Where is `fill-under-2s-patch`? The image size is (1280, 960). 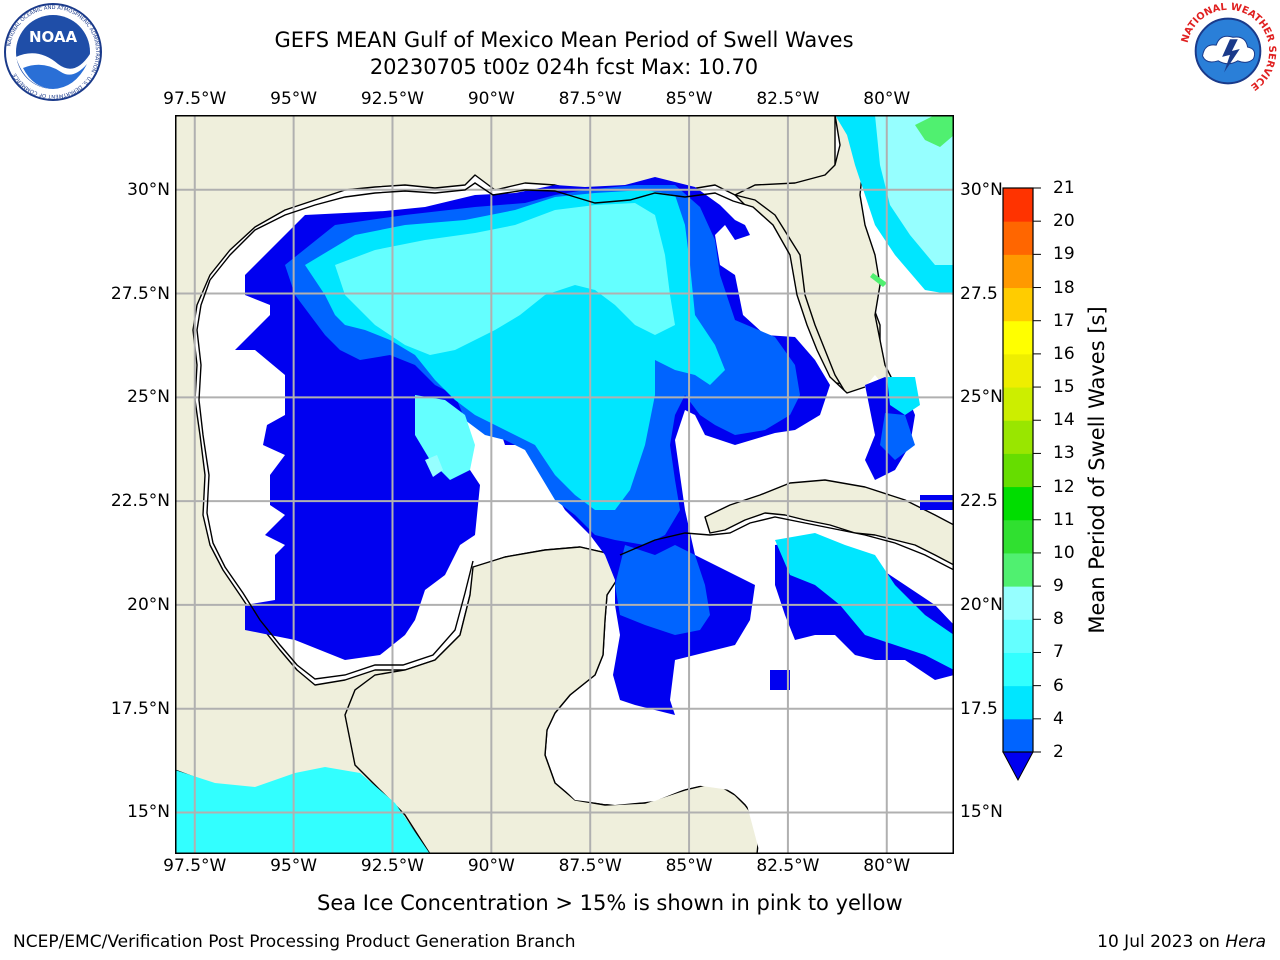 fill-under-2s-patch is located at coordinates (780, 680).